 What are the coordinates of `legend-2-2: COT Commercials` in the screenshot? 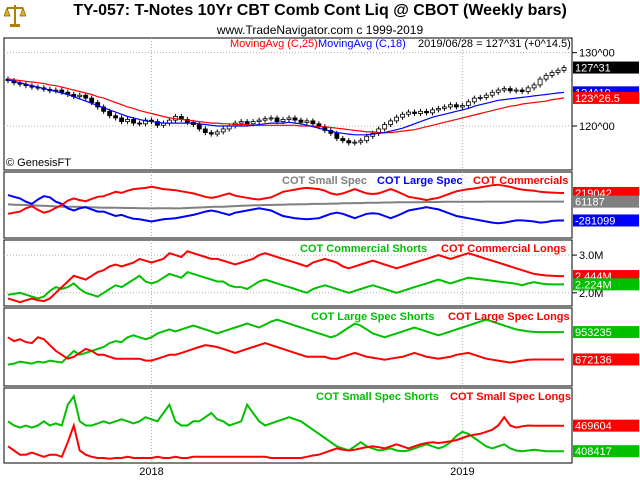 It's located at (520, 181).